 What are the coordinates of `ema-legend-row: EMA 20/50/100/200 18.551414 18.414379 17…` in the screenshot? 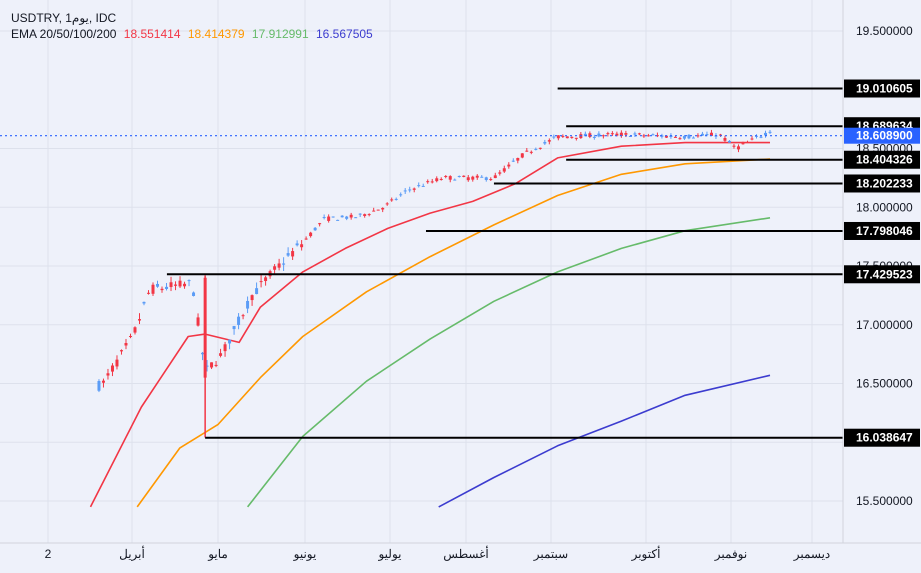 It's located at (194, 34).